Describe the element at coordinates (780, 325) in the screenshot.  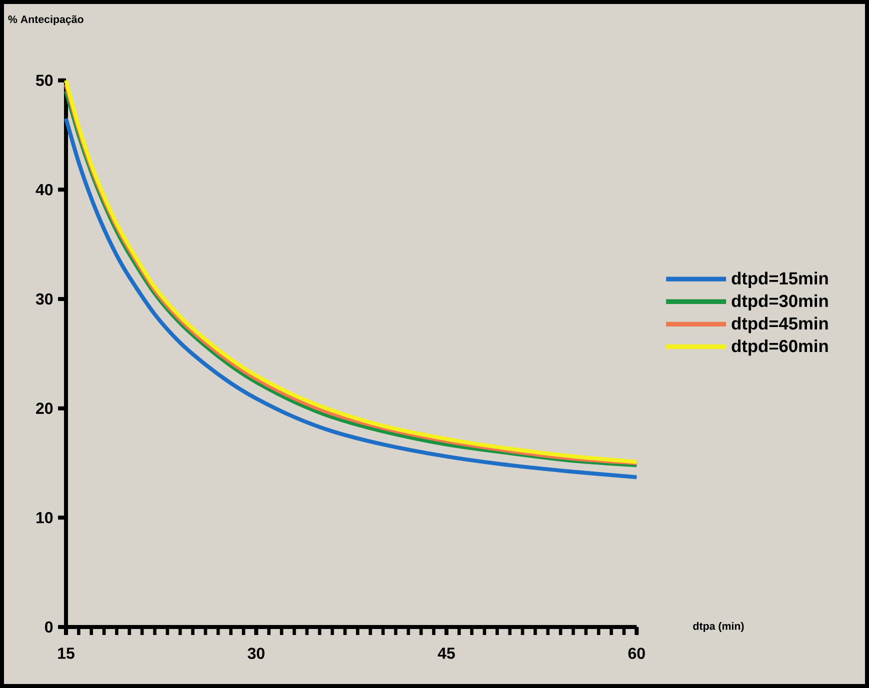
I see `legend-label: dtpd=45min` at that location.